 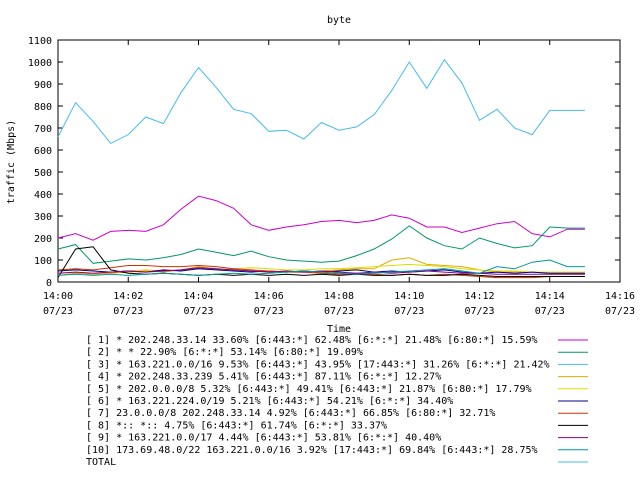 I want to click on x-tick-time-label: 14:06, so click(x=269, y=296).